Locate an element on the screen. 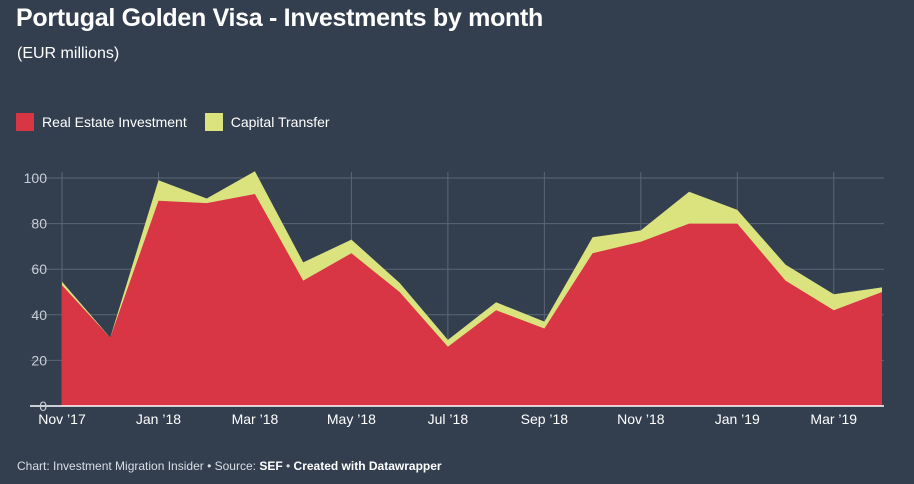  chart-subtitle: (EUR millions) is located at coordinates (68, 53).